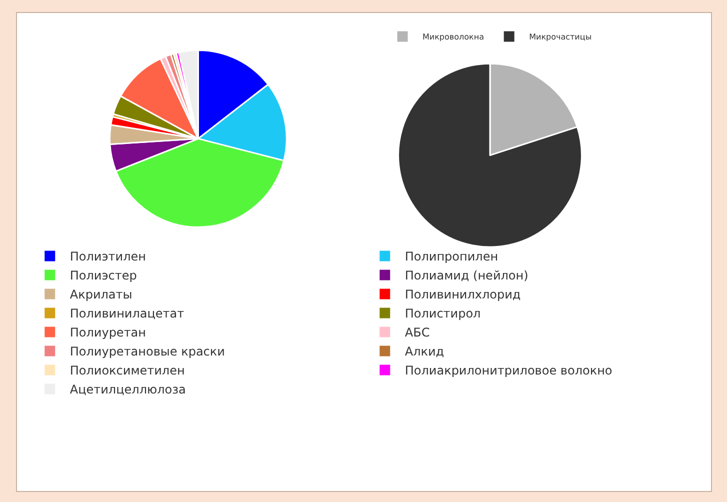  I want to click on legend-label: Микроволокна, so click(453, 37).